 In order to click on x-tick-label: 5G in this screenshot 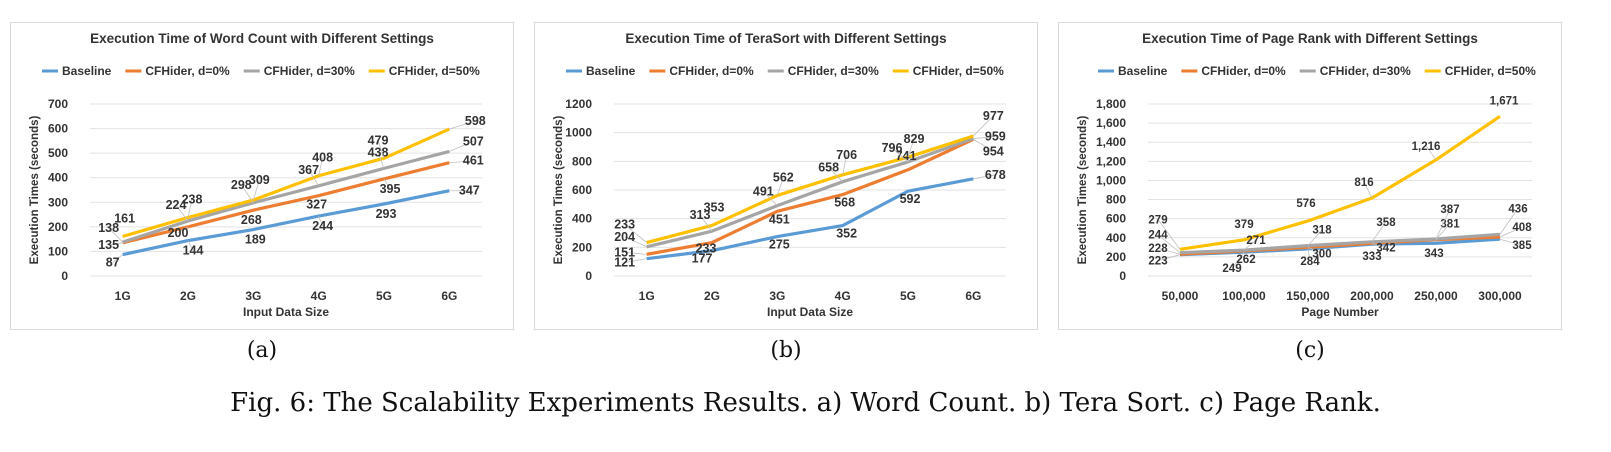, I will do `click(908, 296)`.